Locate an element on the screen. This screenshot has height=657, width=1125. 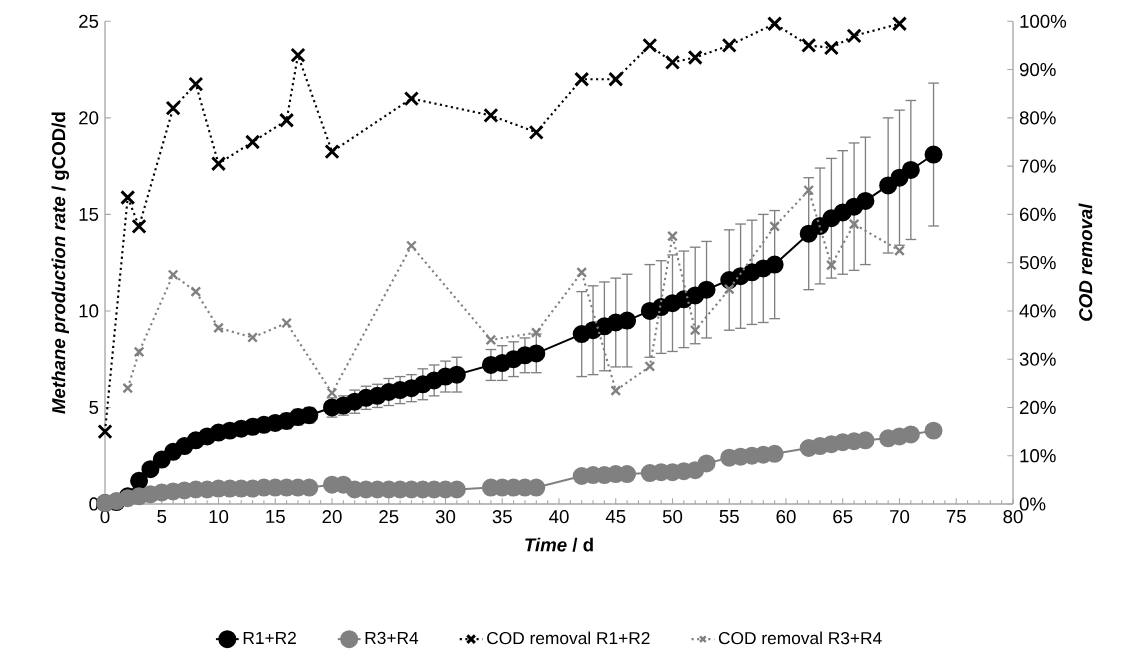
y2-tick-label: 50% is located at coordinates (1037, 263).